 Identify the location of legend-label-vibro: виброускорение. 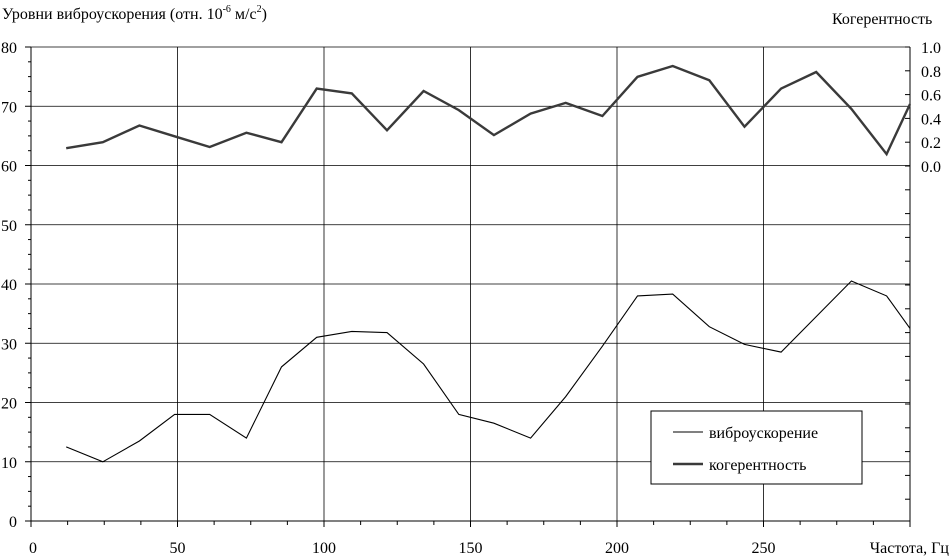
(763, 433).